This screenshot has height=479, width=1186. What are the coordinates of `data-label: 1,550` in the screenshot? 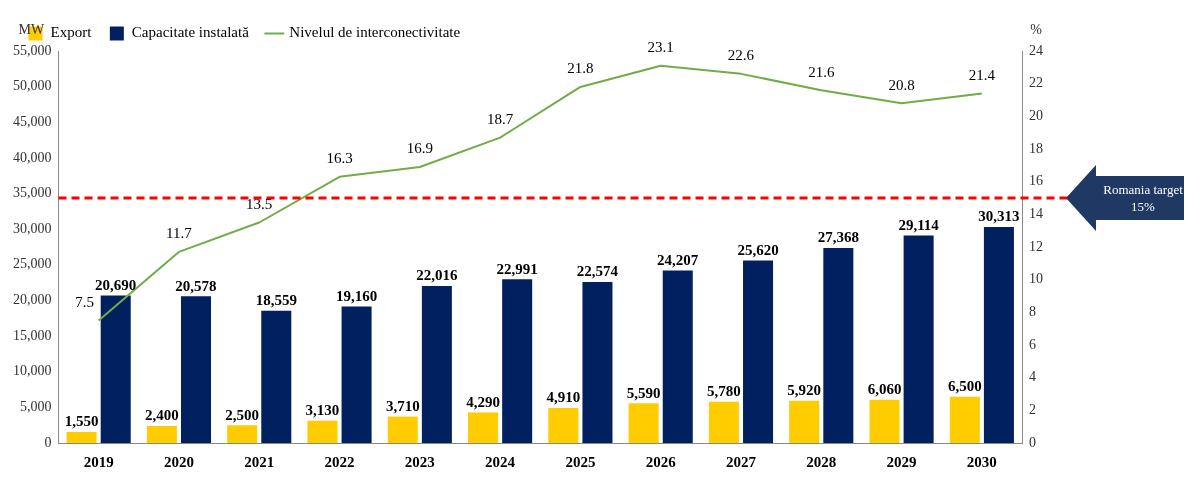 It's located at (81, 421).